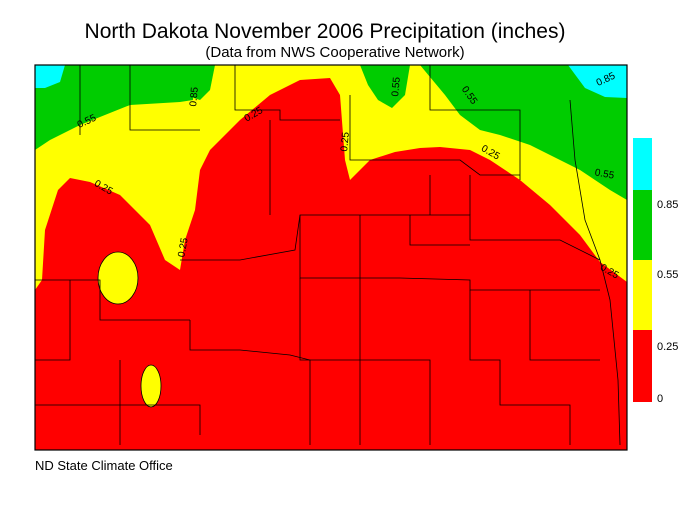 This screenshot has width=700, height=528. What do you see at coordinates (660, 399) in the screenshot?
I see `legend-label: 0` at bounding box center [660, 399].